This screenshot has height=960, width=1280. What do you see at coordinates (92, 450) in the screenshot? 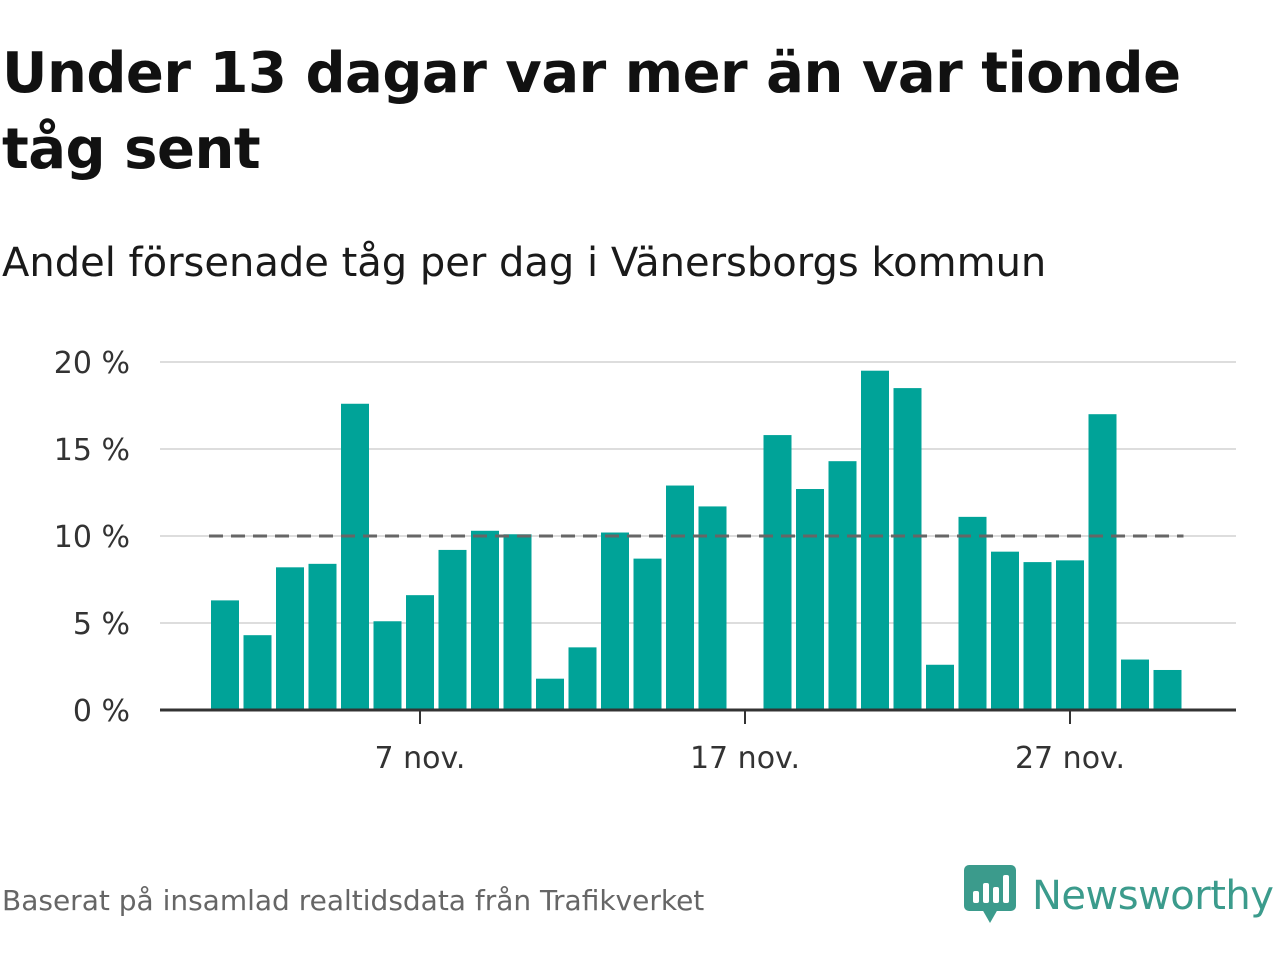
I see `y-tick-label: 15 %` at bounding box center [92, 450].